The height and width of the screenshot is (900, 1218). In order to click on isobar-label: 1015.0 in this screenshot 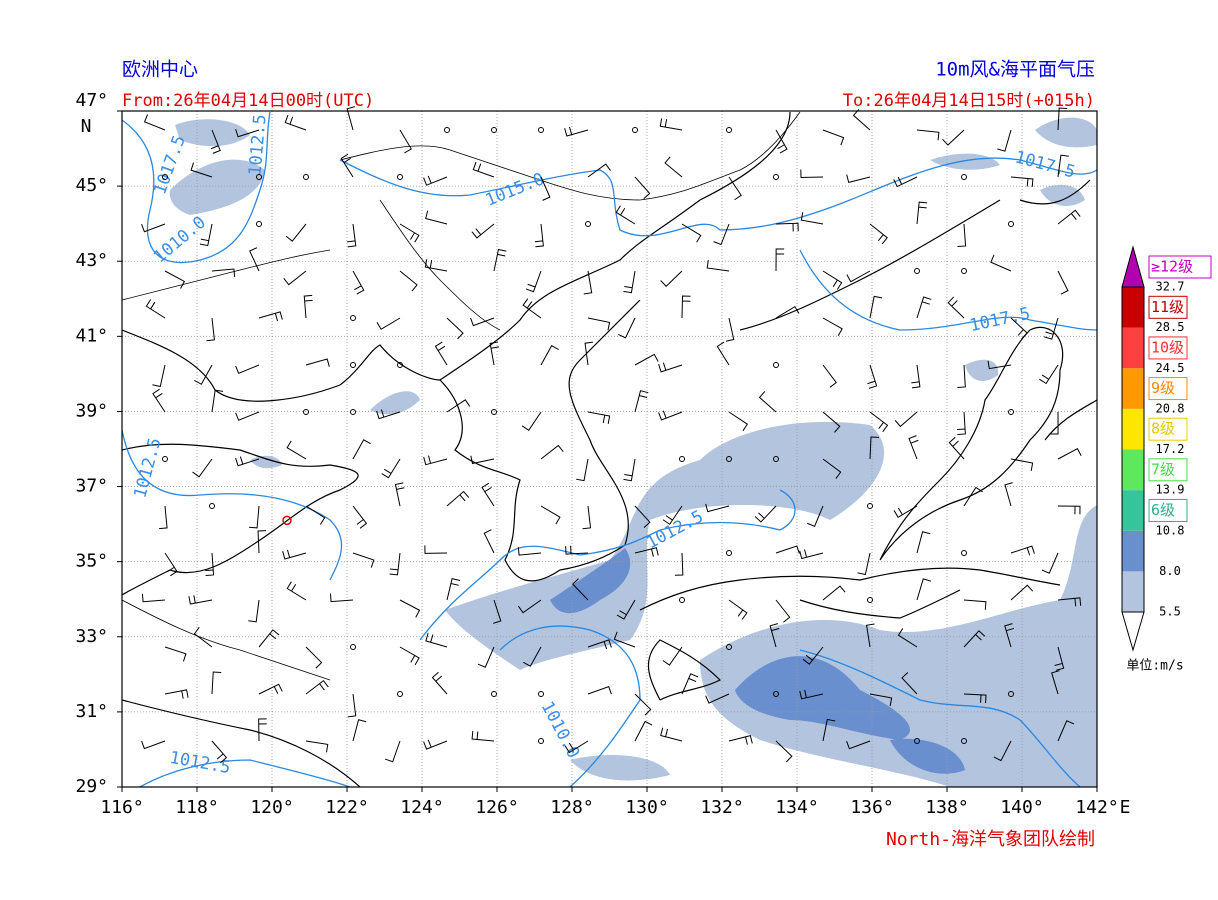, I will do `click(515, 190)`.